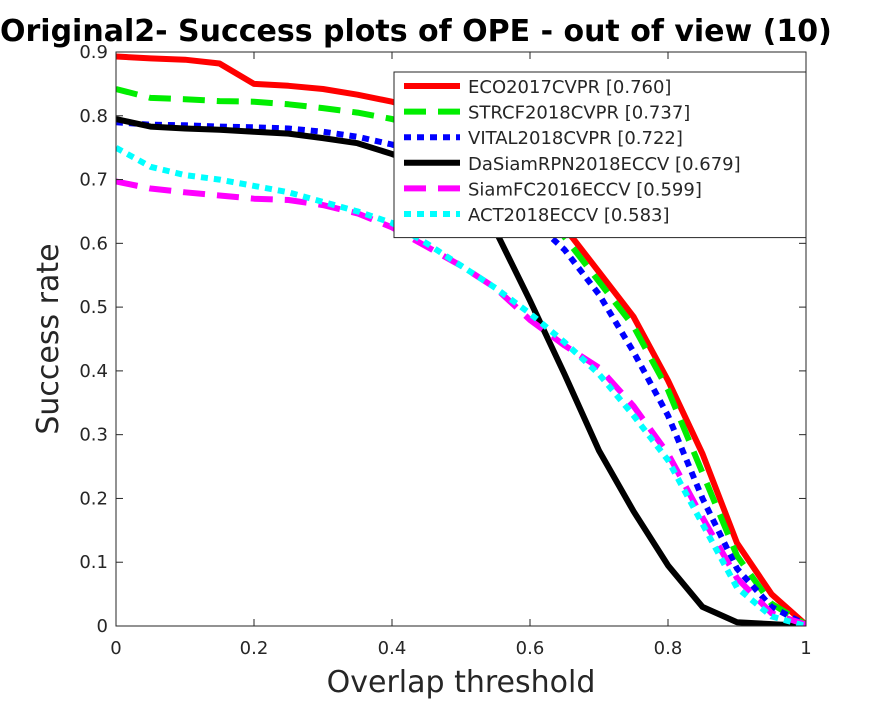  What do you see at coordinates (575, 138) in the screenshot?
I see `legend-label: VITAL2018CVPR [0.722]` at bounding box center [575, 138].